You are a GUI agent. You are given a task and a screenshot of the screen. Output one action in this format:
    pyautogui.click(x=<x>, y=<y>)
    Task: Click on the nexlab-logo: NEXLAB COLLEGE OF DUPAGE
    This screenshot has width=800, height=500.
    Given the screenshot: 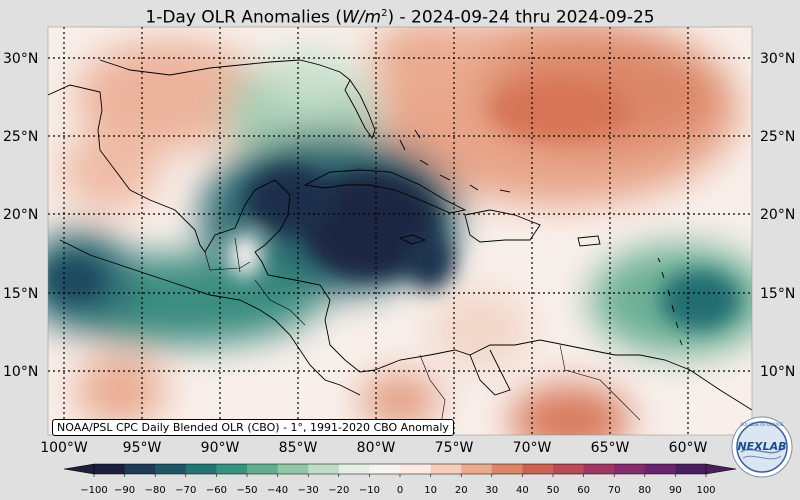 What is the action you would take?
    pyautogui.click(x=762, y=447)
    